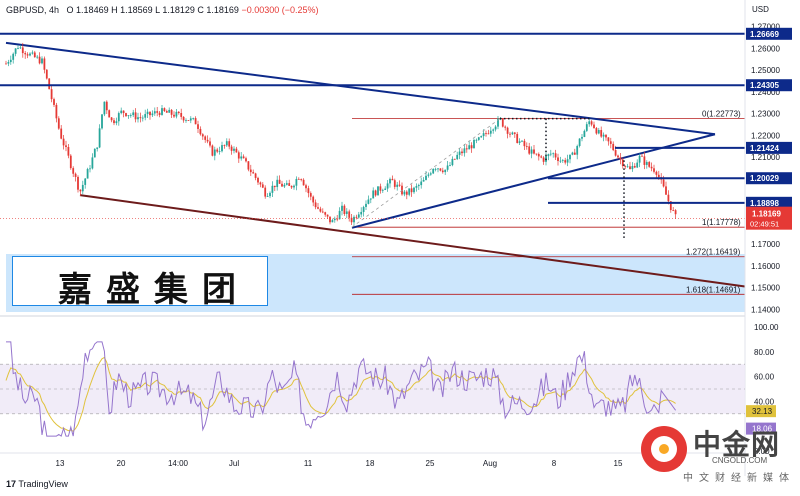  Describe the element at coordinates (764, 352) in the screenshot. I see `rsi-tick-label: 80.00` at that location.